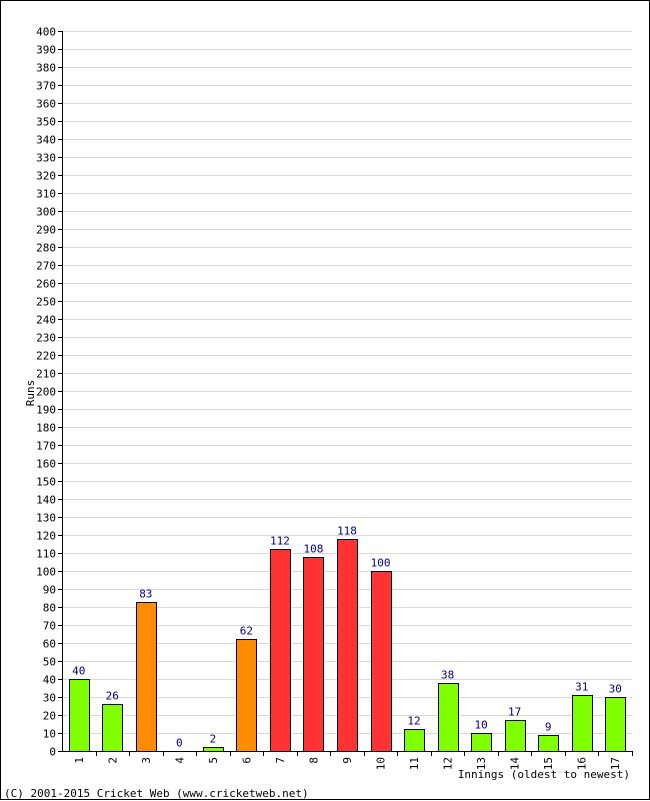 This screenshot has height=801, width=650. Describe the element at coordinates (46, 194) in the screenshot. I see `y-tick-label: 310` at that location.